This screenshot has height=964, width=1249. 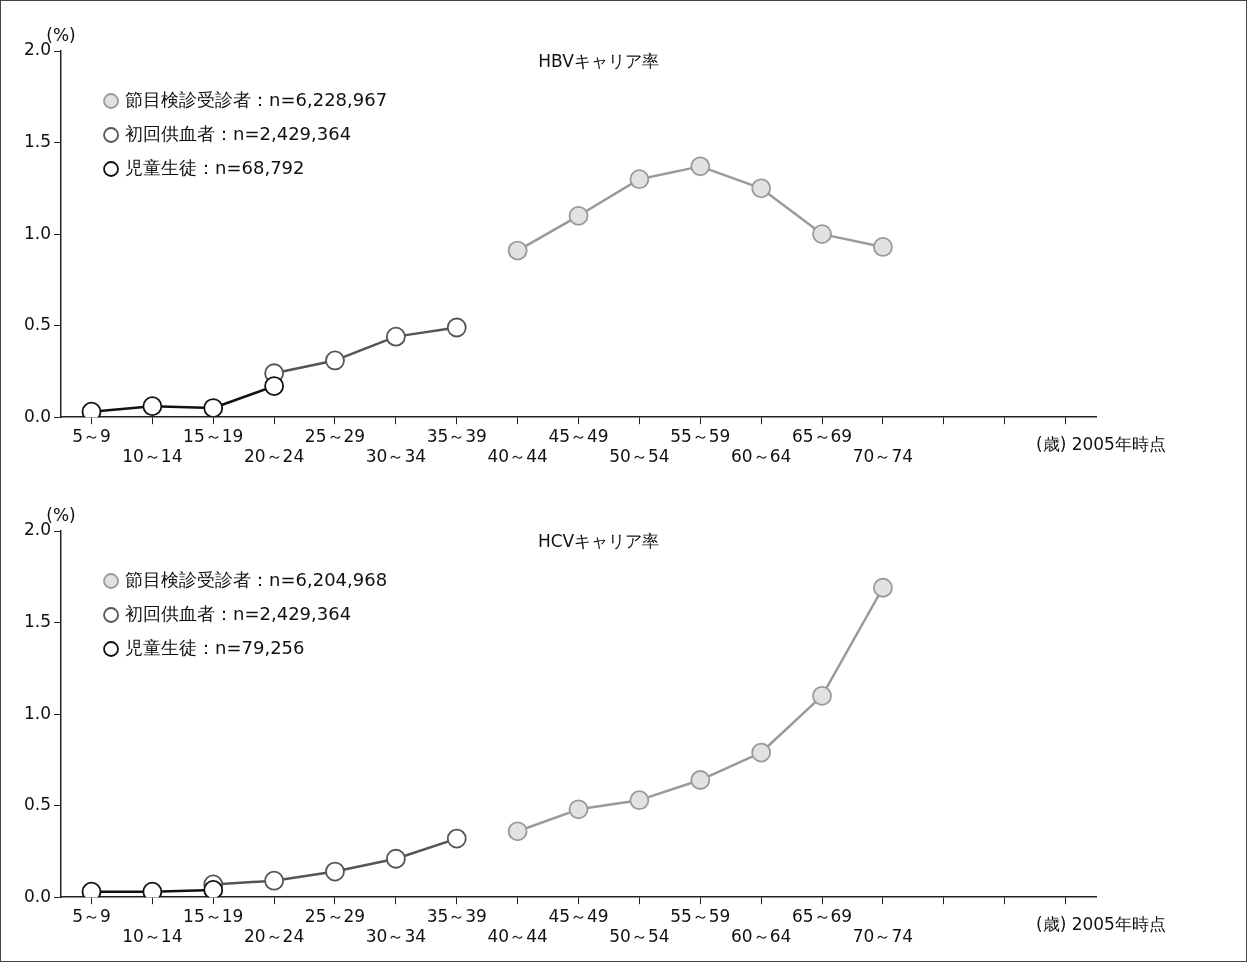 What do you see at coordinates (215, 167) in the screenshot?
I see `legend-label: 児童生徒：n=68,792` at bounding box center [215, 167].